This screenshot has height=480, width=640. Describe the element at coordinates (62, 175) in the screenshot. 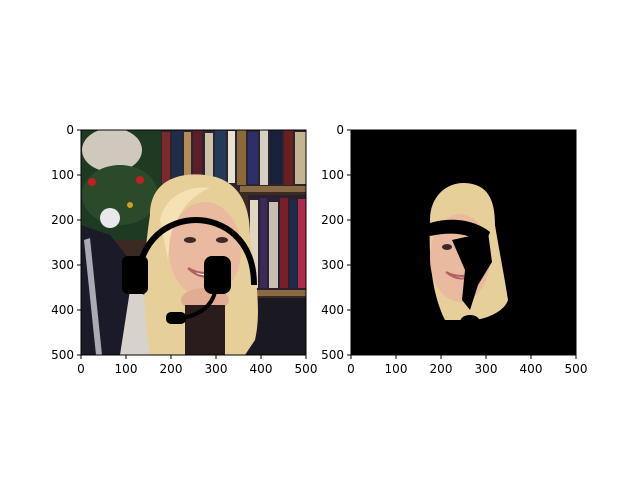

I see `left-ytick-label: 100` at that location.